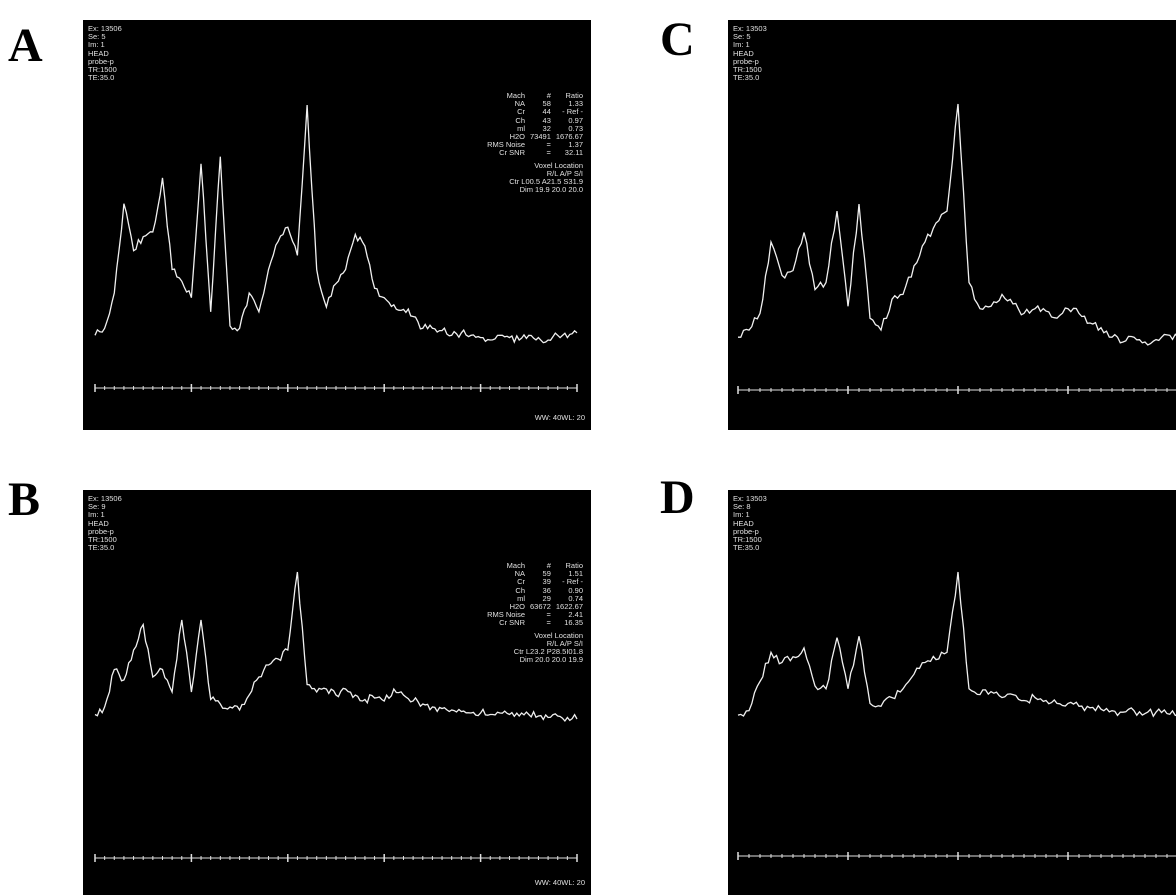 The height and width of the screenshot is (895, 1176). I want to click on metabolite-row: RMS Noise = 2.41, so click(535, 615).